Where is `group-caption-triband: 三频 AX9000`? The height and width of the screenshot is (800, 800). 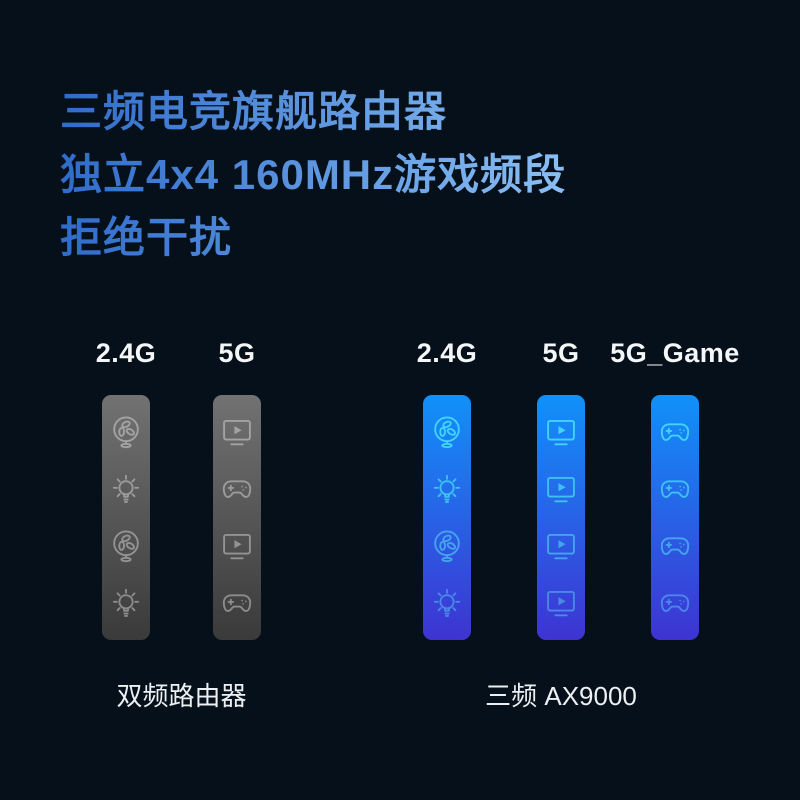 group-caption-triband: 三频 AX9000 is located at coordinates (561, 696).